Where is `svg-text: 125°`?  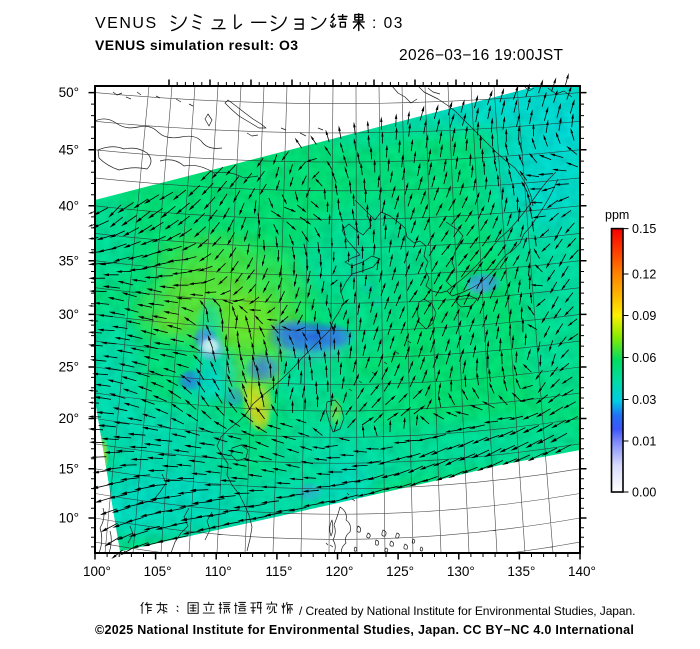
svg-text: 125° is located at coordinates (400, 571).